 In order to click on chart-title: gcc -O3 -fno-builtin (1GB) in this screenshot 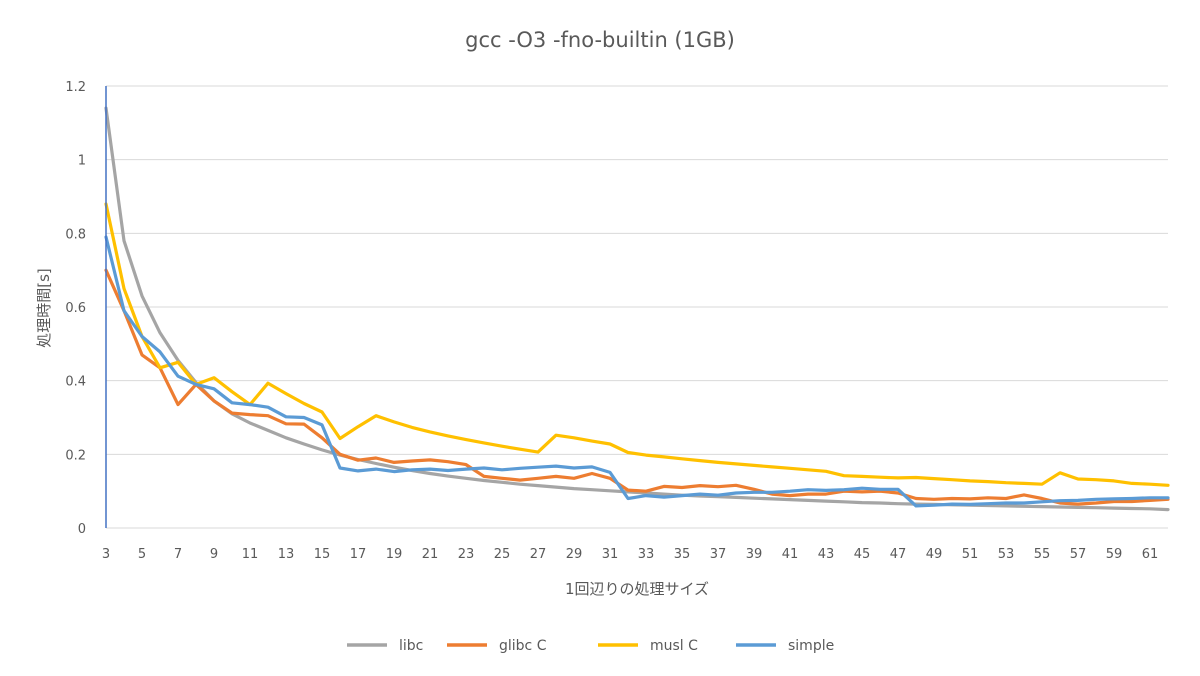, I will do `click(600, 40)`.